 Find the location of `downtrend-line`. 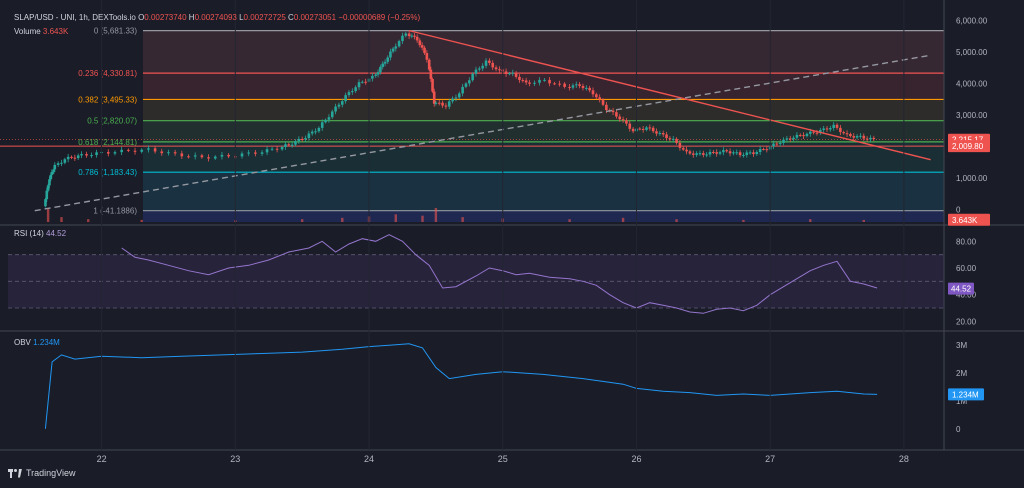

downtrend-line is located at coordinates (669, 95).